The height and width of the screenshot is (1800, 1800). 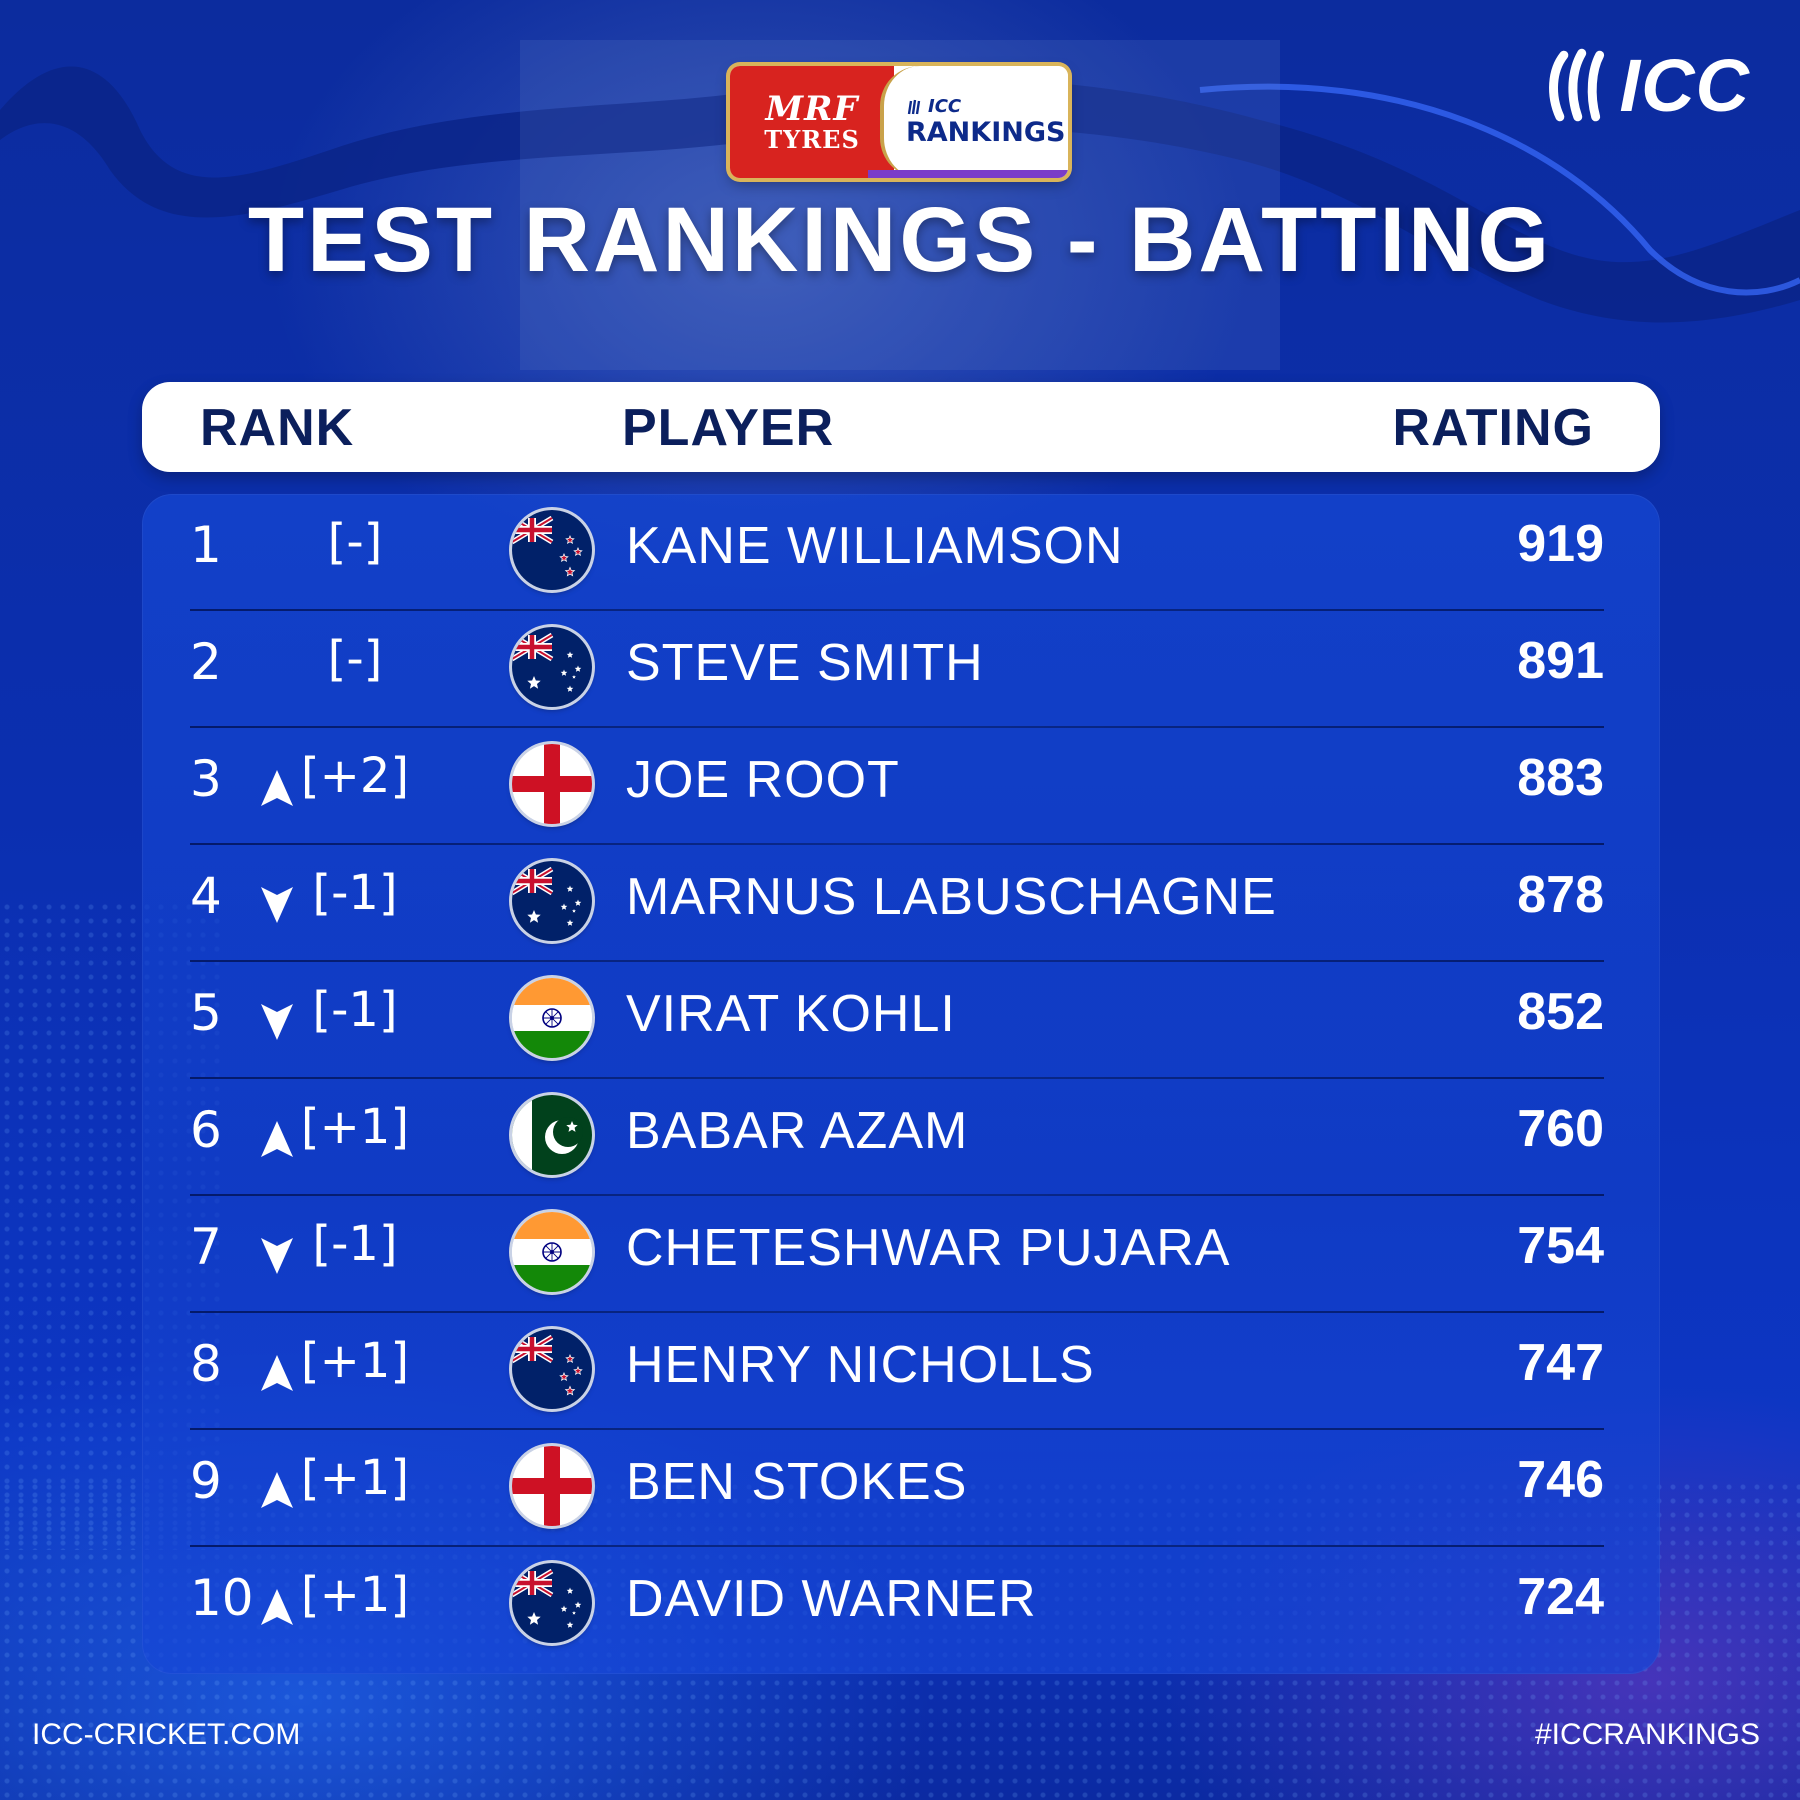 What do you see at coordinates (900, 240) in the screenshot?
I see `page-title: TEST RANKINGS - BATTING` at bounding box center [900, 240].